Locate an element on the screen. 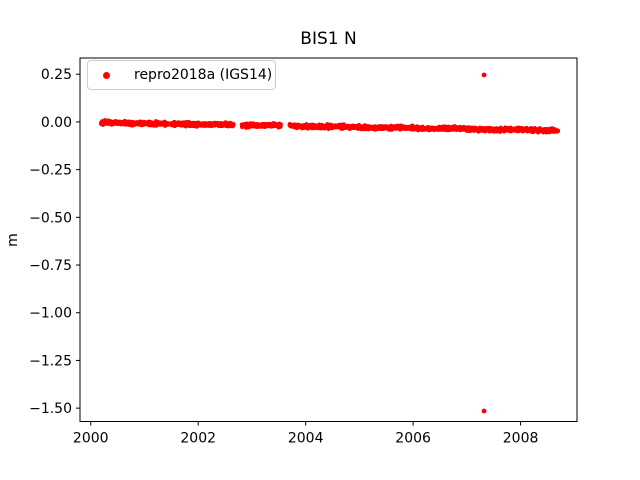 The height and width of the screenshot is (480, 640). x-tick-label: 2008 is located at coordinates (521, 439).